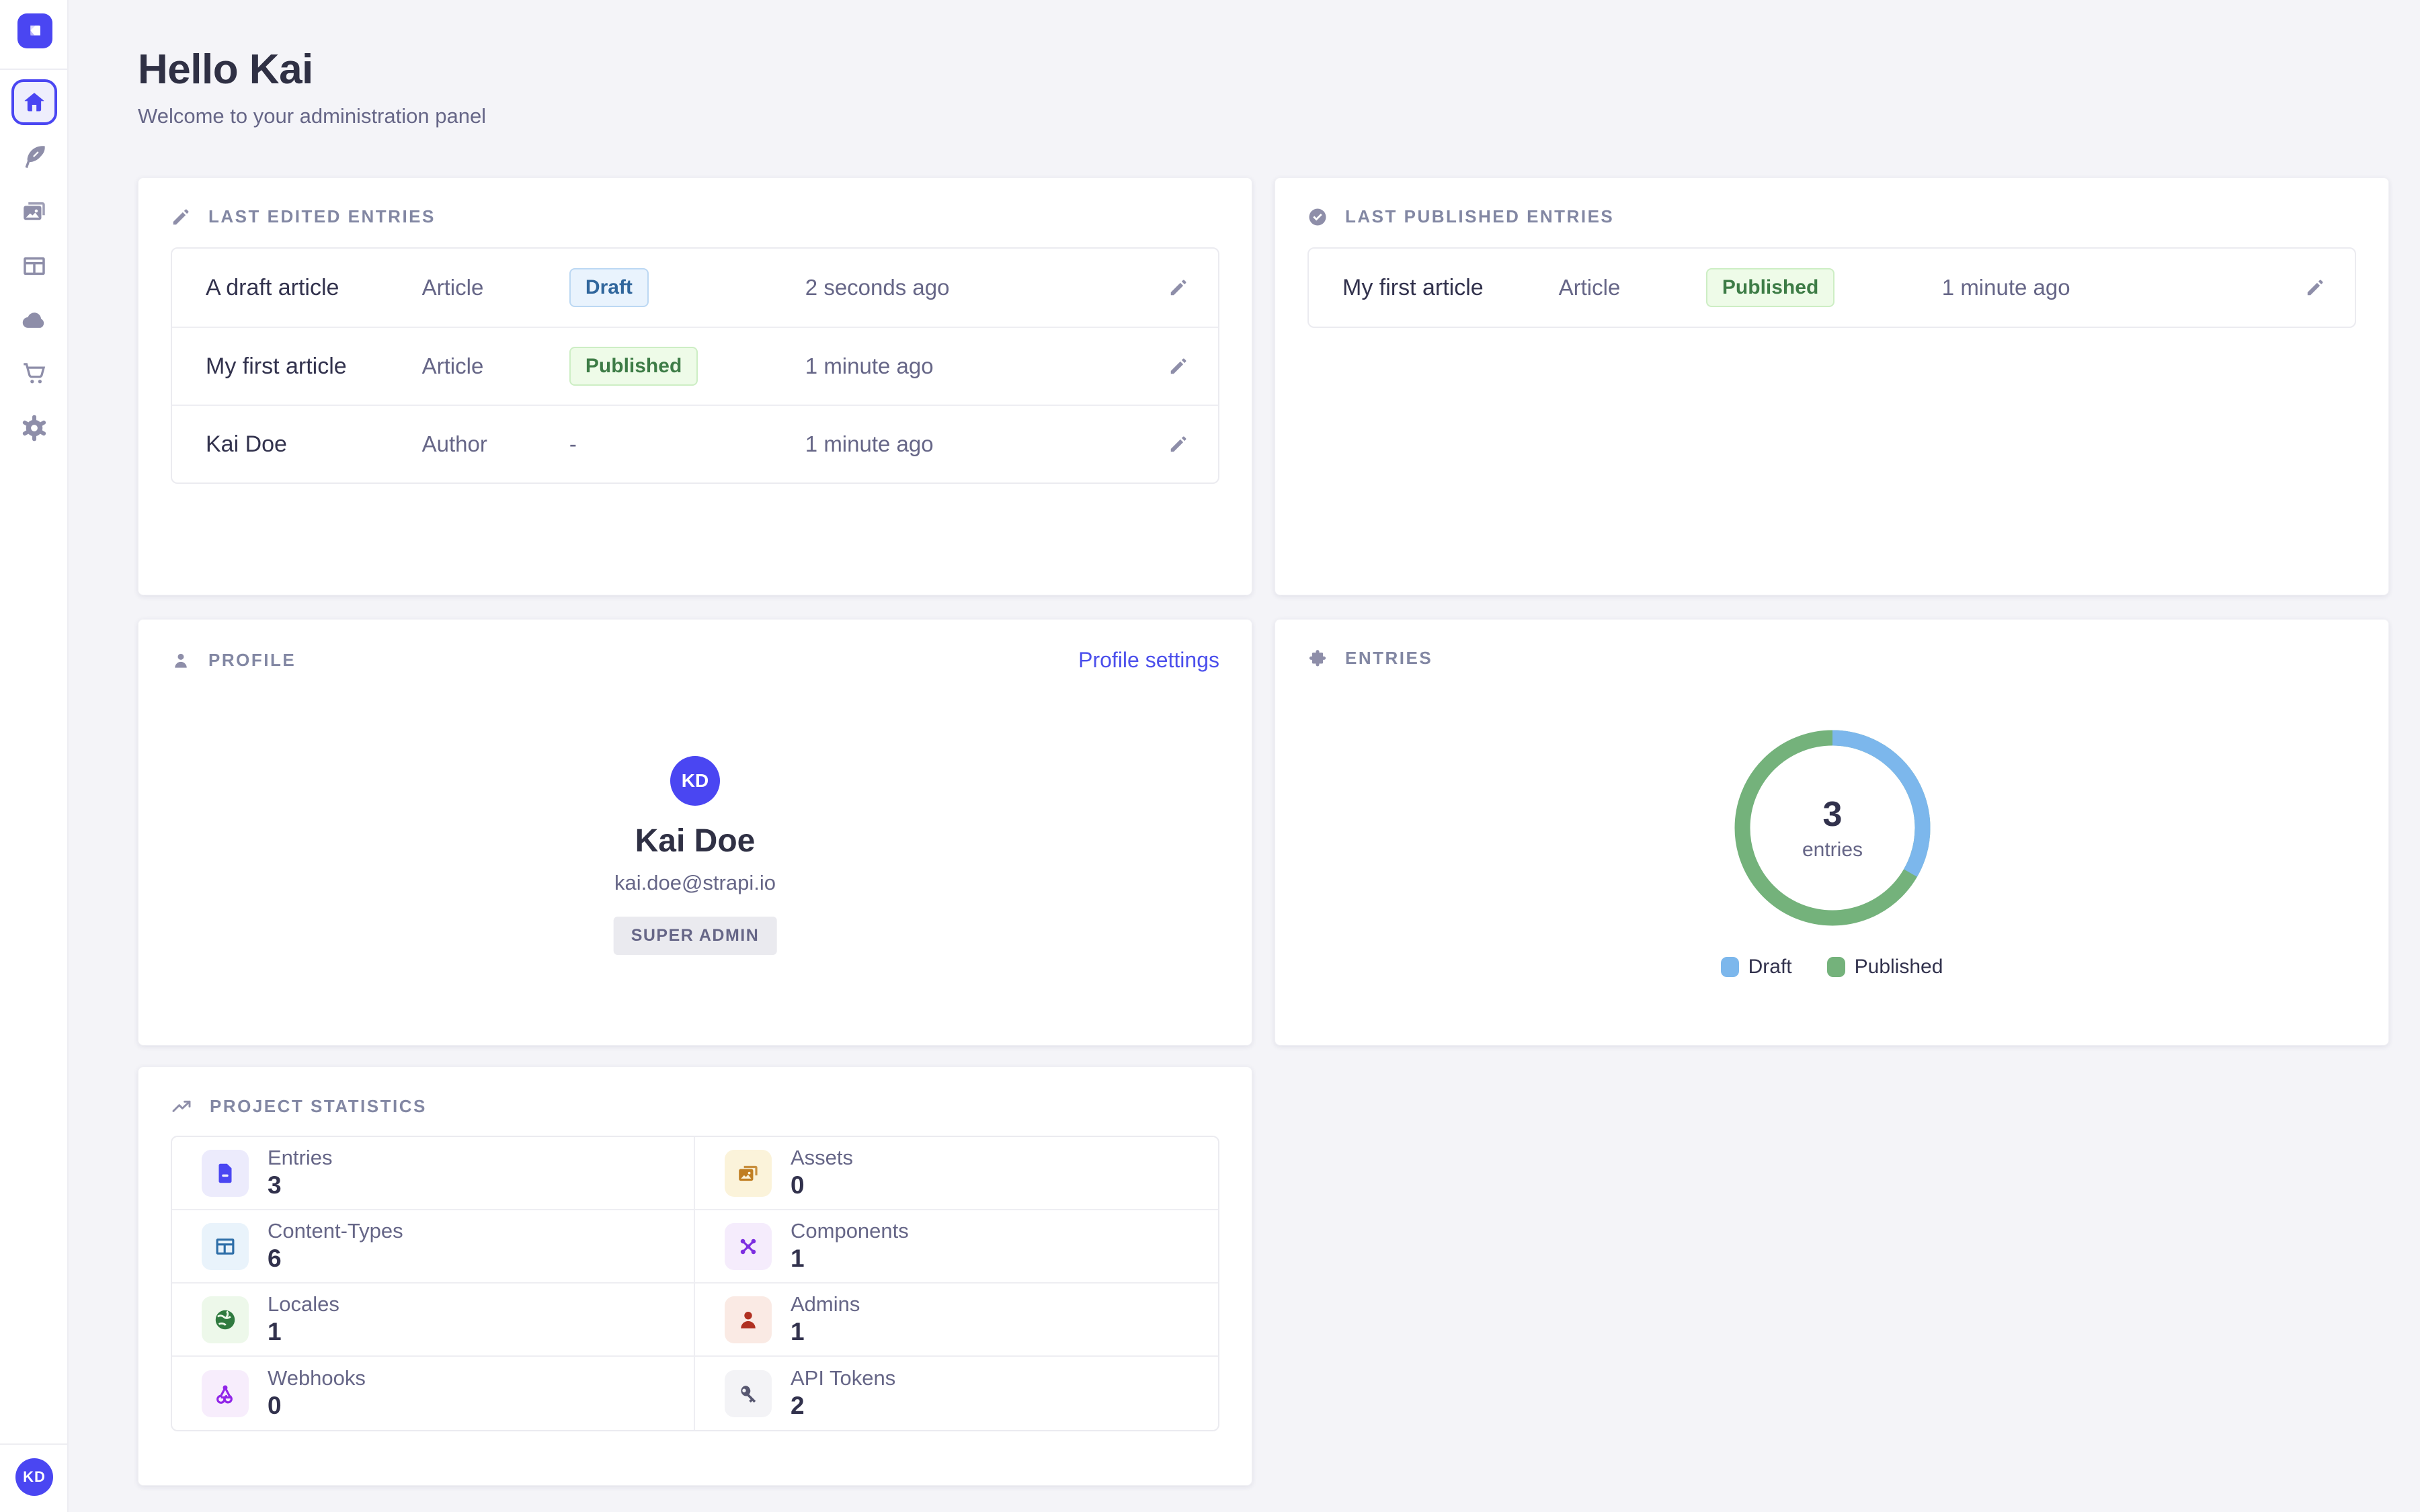 This screenshot has width=2420, height=1512. I want to click on file-icon, so click(225, 1173).